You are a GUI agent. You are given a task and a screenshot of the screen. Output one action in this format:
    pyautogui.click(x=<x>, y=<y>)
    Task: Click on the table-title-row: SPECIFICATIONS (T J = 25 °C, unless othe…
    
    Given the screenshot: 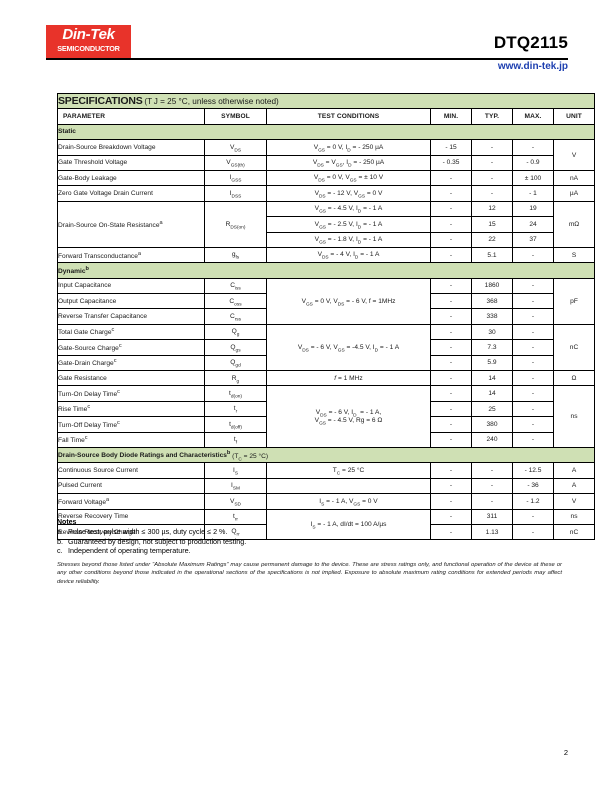 What is the action you would take?
    pyautogui.click(x=326, y=101)
    